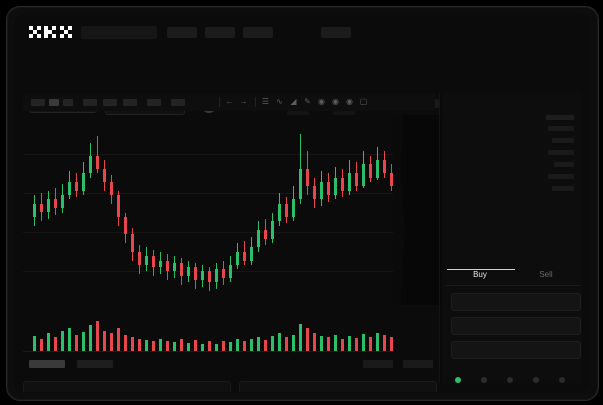 The width and height of the screenshot is (603, 405). I want to click on volume-chart, so click(229, 337).